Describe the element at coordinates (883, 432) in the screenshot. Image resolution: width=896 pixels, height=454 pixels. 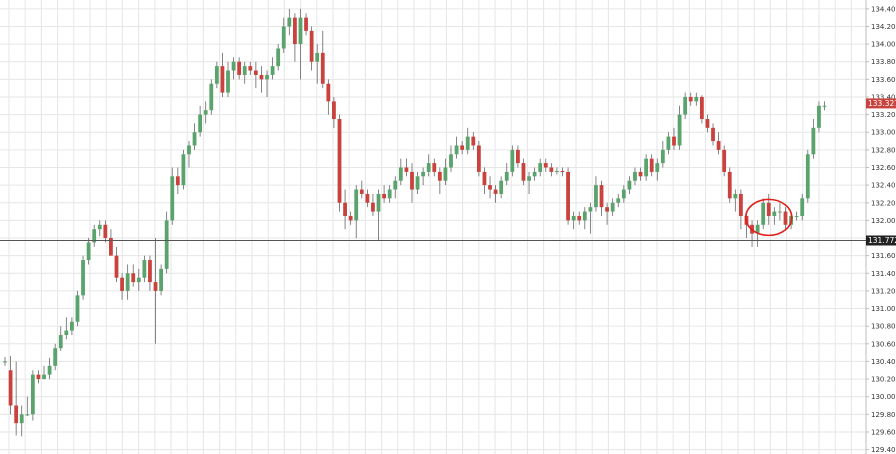
I see `y-tick-label: 129.600` at that location.